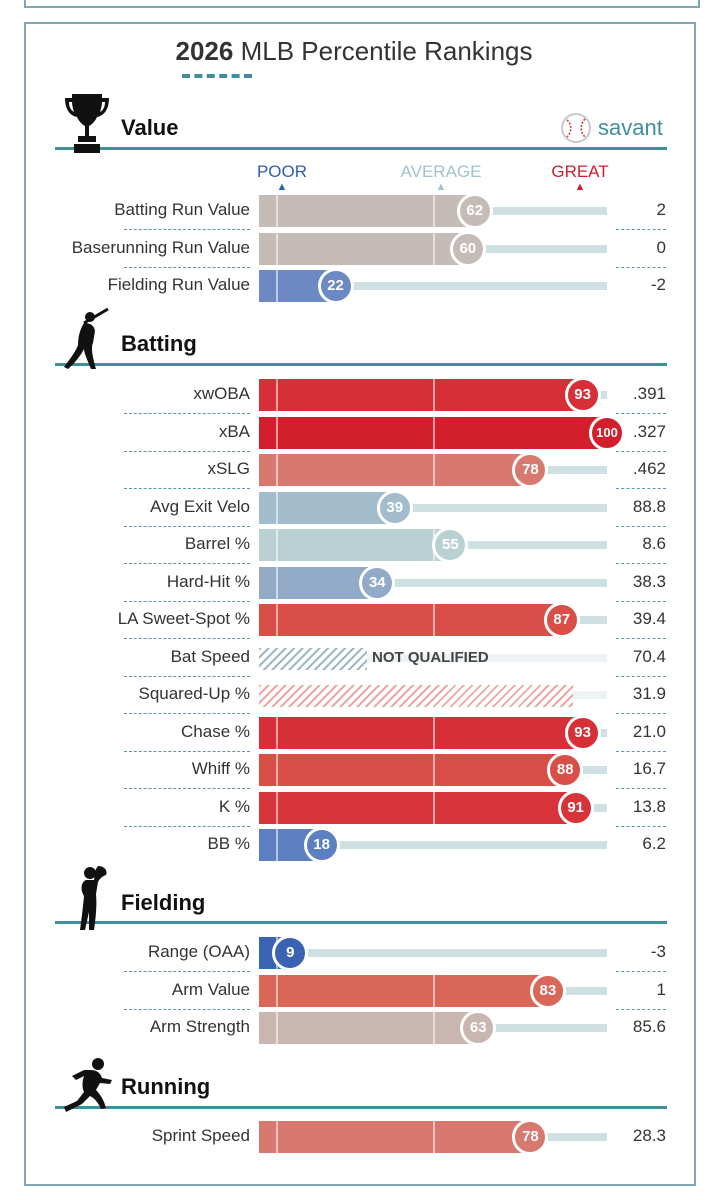  I want to click on scale-header-great: GREAT ▲, so click(580, 177).